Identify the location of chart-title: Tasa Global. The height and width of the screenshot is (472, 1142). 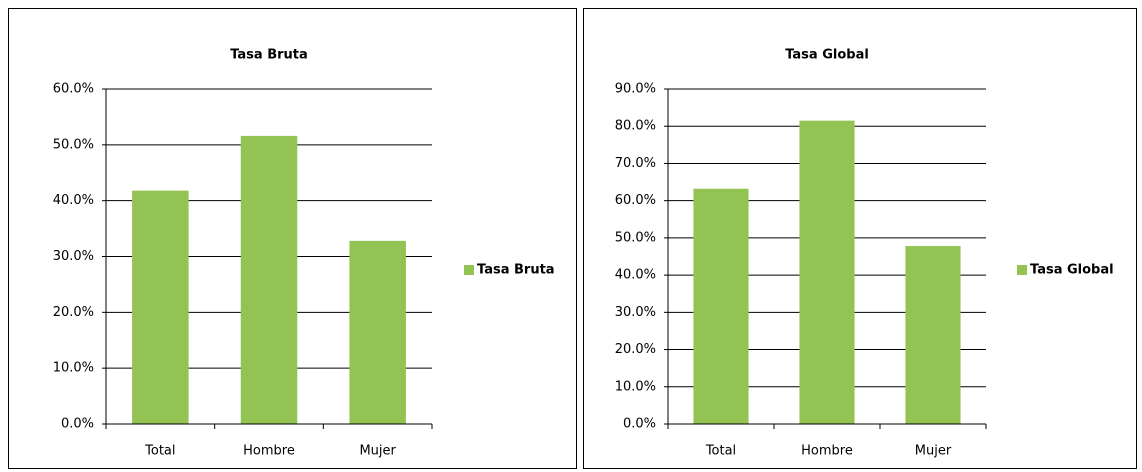
(827, 55).